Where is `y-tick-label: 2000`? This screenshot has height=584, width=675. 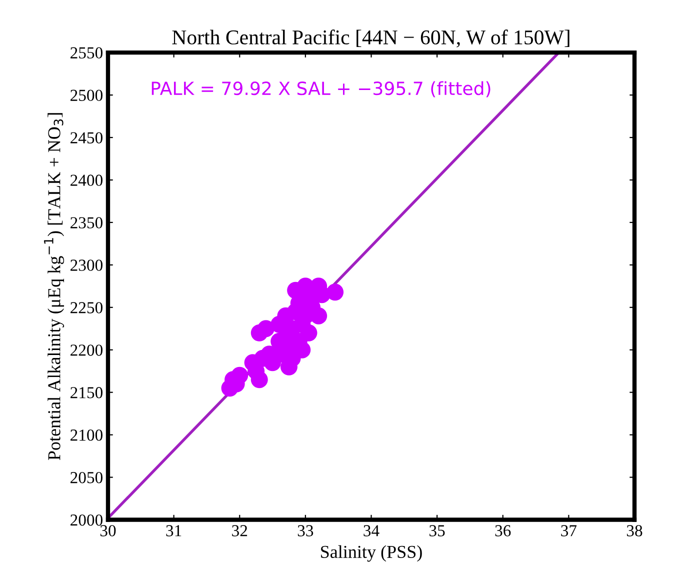 y-tick-label: 2000 is located at coordinates (86, 520).